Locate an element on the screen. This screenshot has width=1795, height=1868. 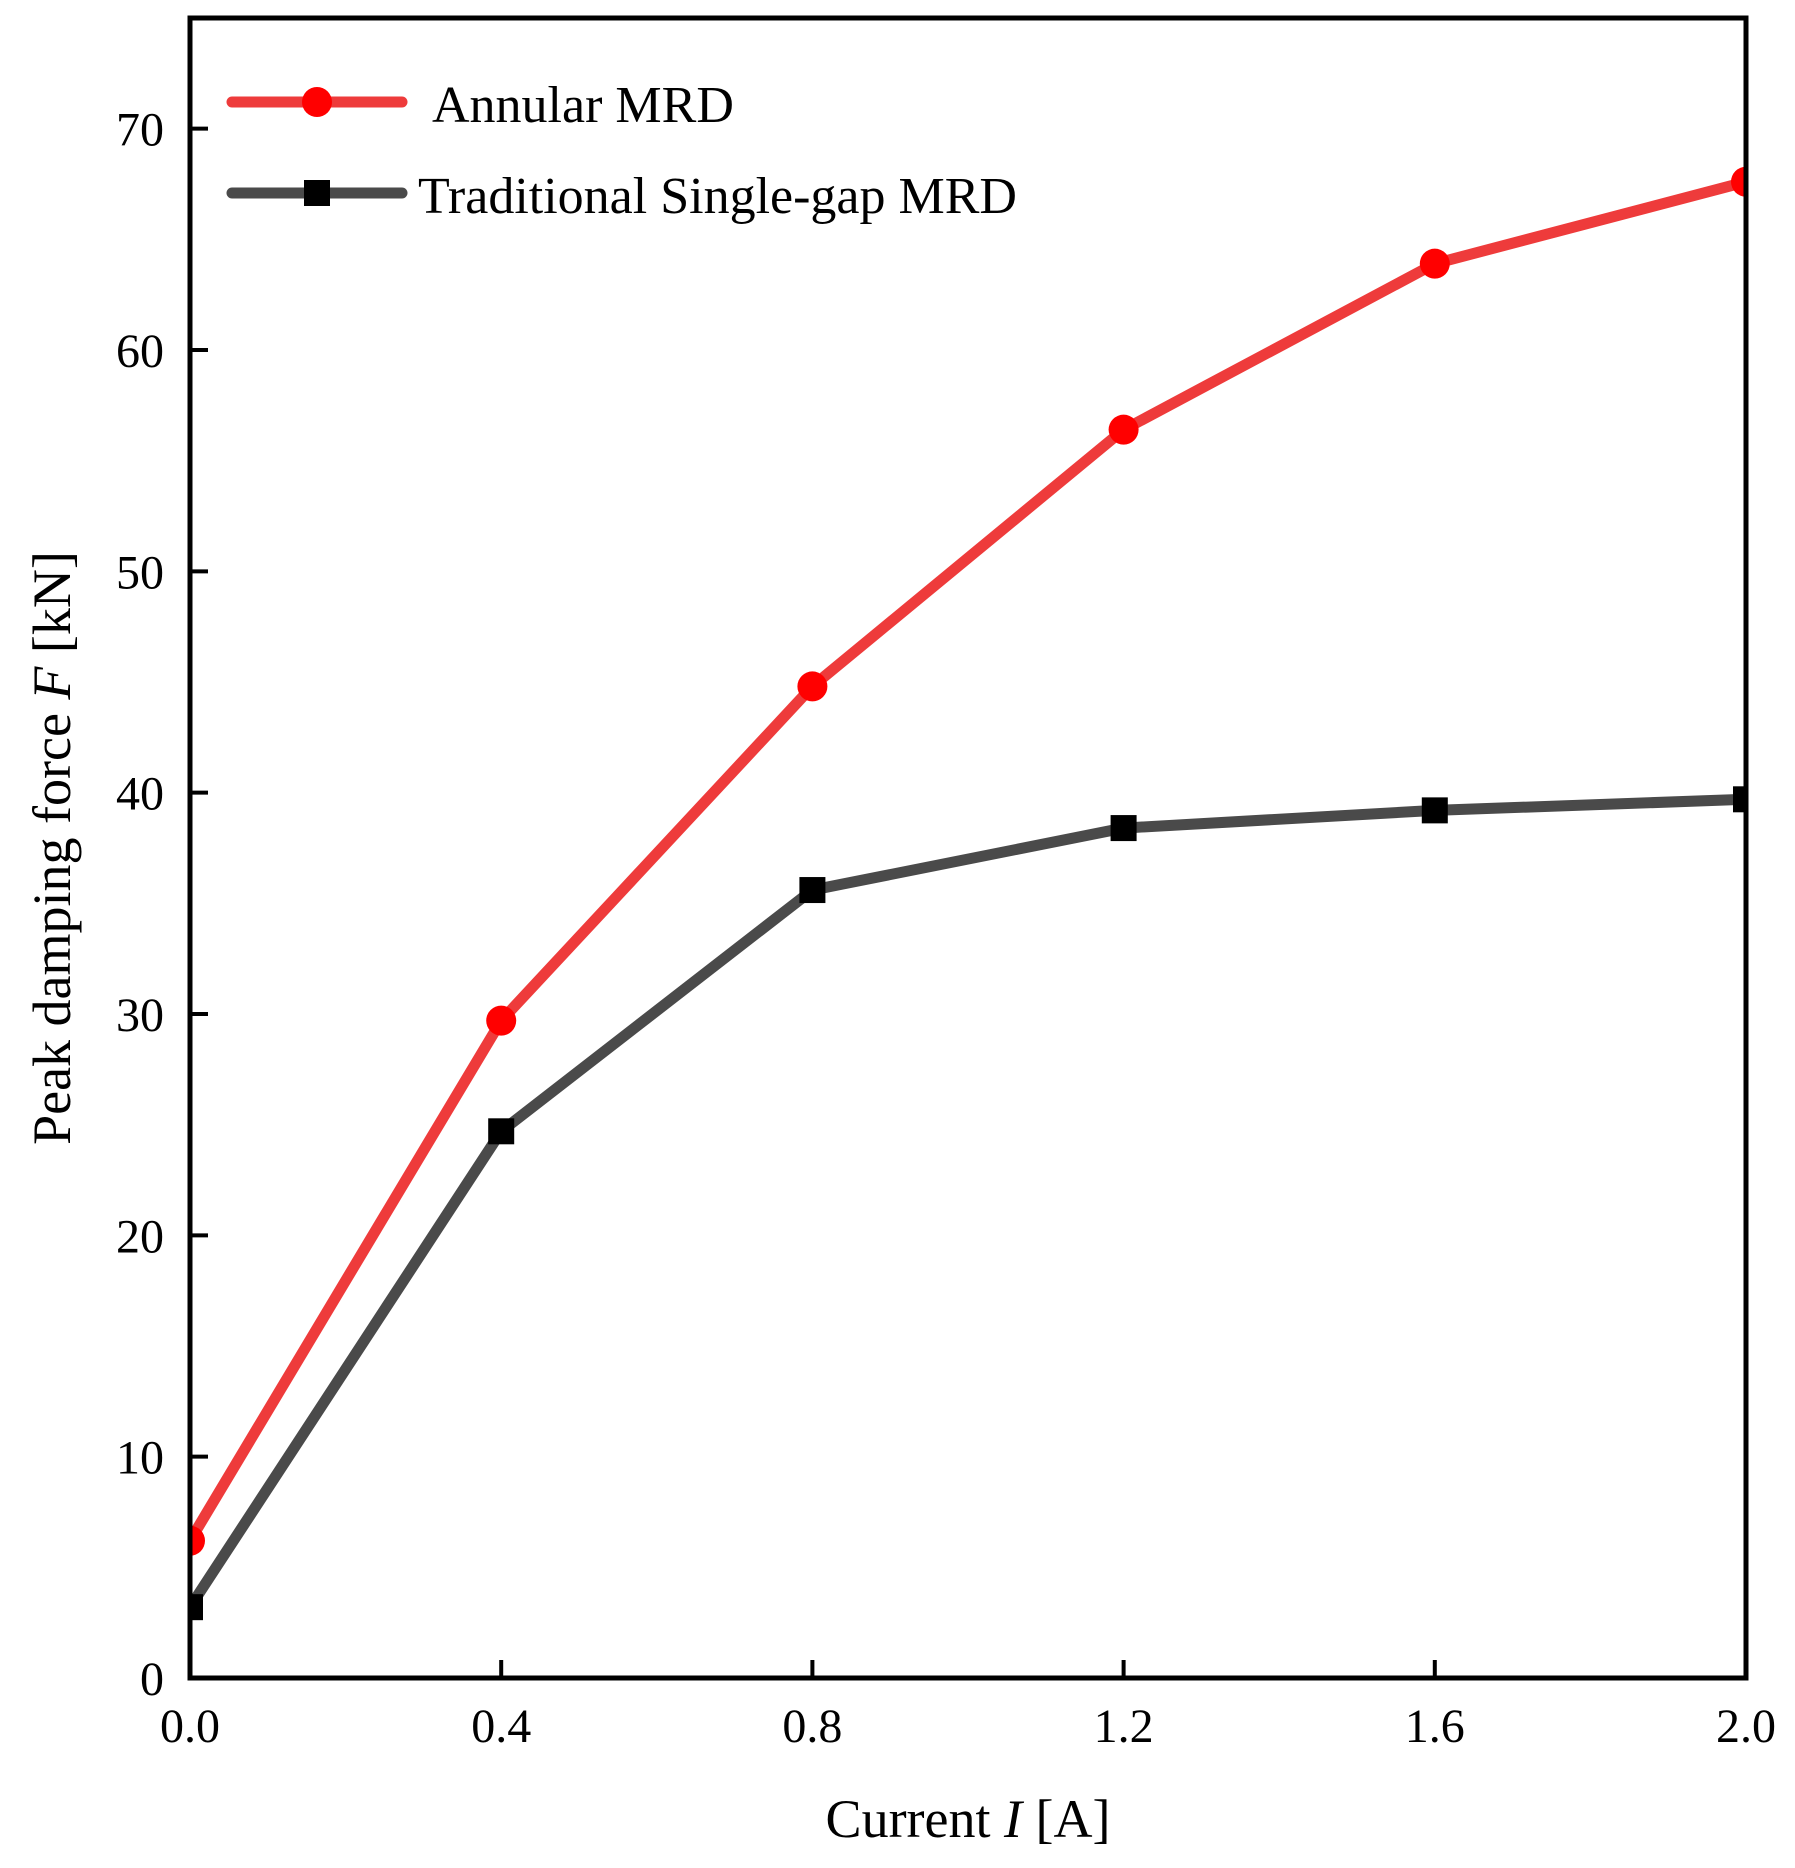
x-axis-title: Current I [A] is located at coordinates (968, 1819).